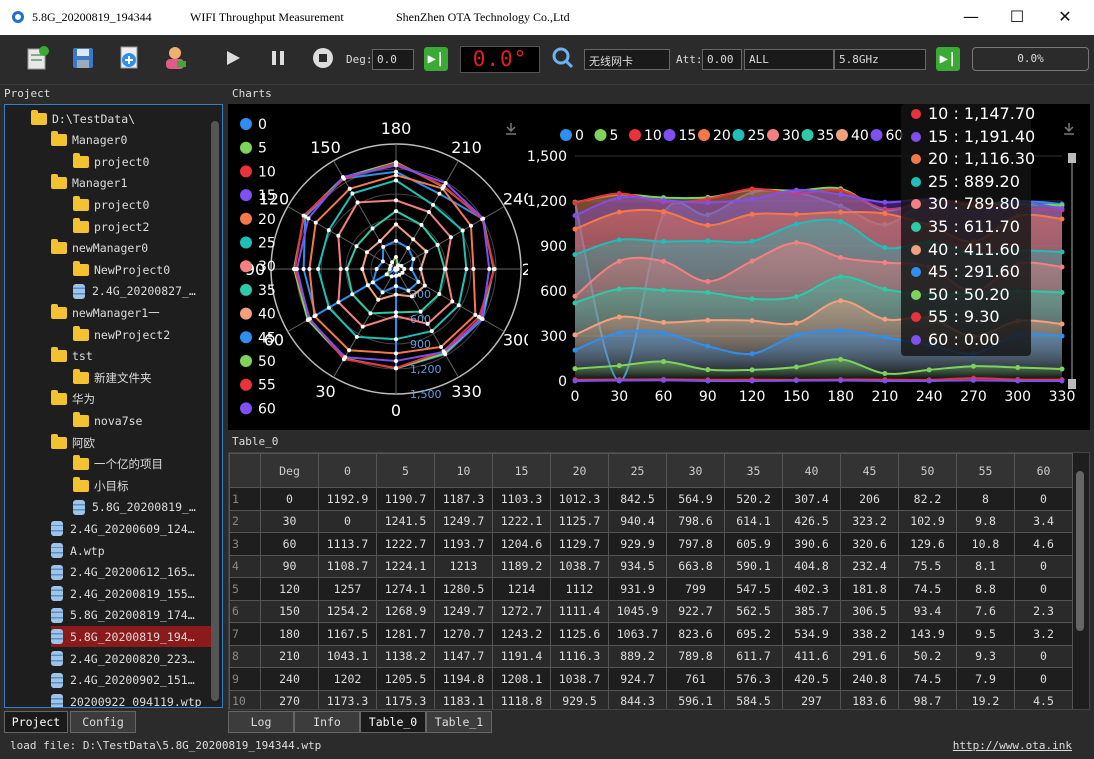 The image size is (1094, 759). What do you see at coordinates (521, 544) in the screenshot?
I see `table-cell: 1204.6` at bounding box center [521, 544].